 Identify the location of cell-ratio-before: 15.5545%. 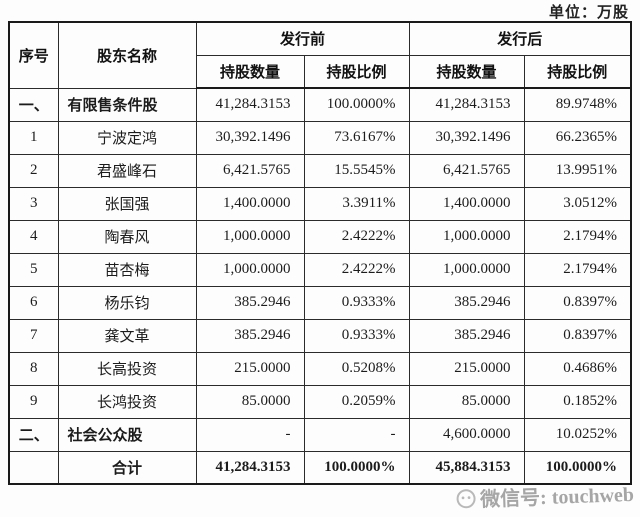
(356, 170).